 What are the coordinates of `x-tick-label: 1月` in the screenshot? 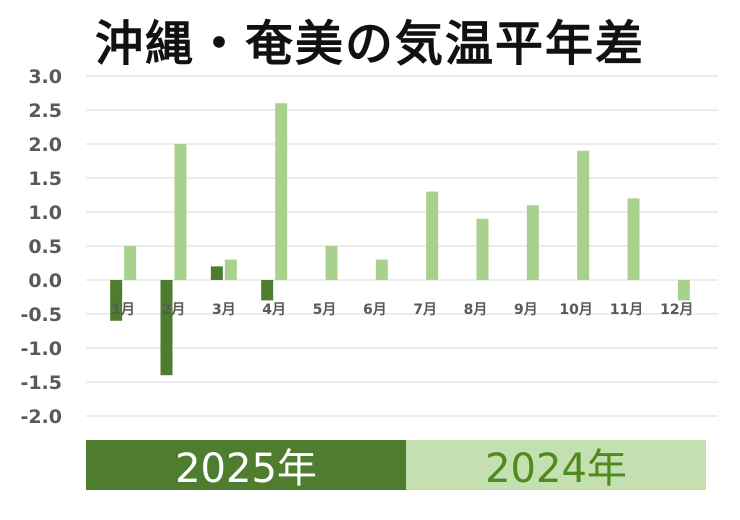 It's located at (123, 310).